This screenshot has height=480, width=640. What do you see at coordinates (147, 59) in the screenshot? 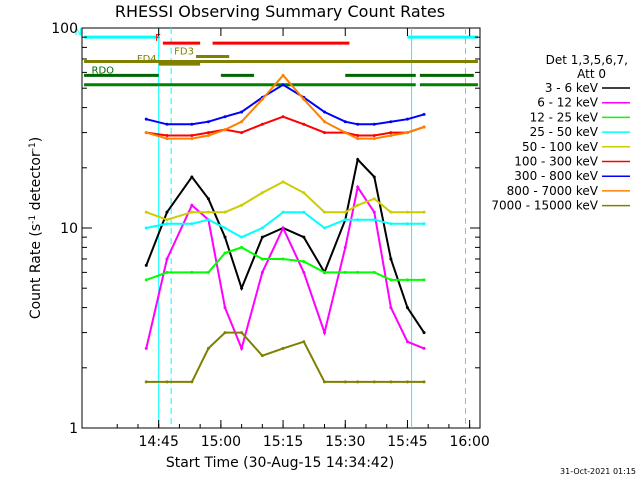
I see `flag-label: FD4` at bounding box center [147, 59].